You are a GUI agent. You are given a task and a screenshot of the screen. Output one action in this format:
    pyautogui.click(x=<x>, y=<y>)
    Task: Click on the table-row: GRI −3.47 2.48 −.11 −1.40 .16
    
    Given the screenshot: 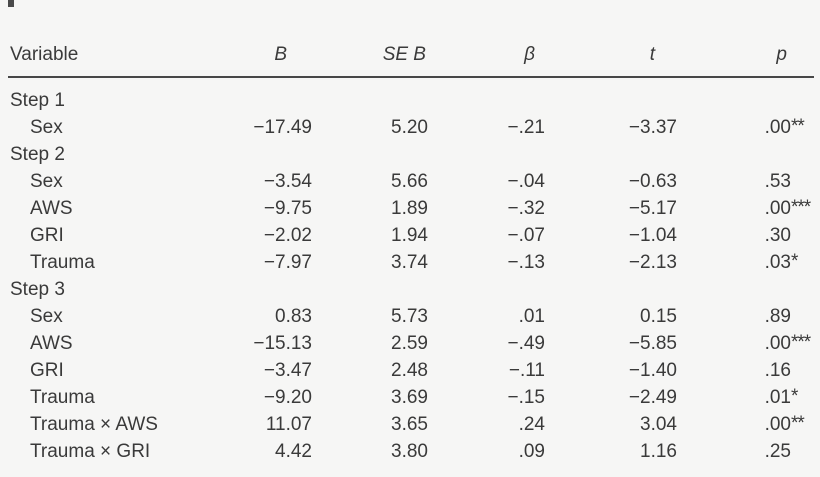 What is the action you would take?
    pyautogui.click(x=411, y=370)
    